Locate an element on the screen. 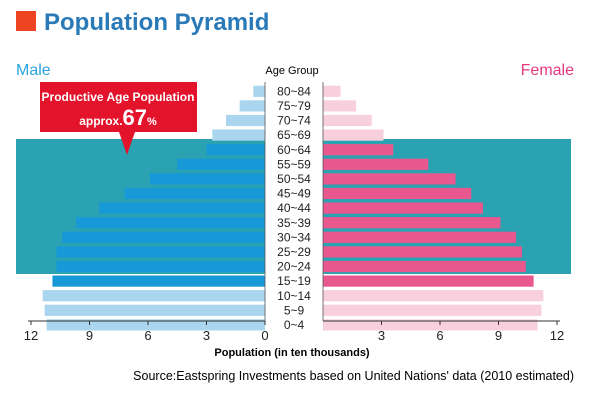 This screenshot has width=600, height=410. age-label: 70~74 is located at coordinates (294, 121).